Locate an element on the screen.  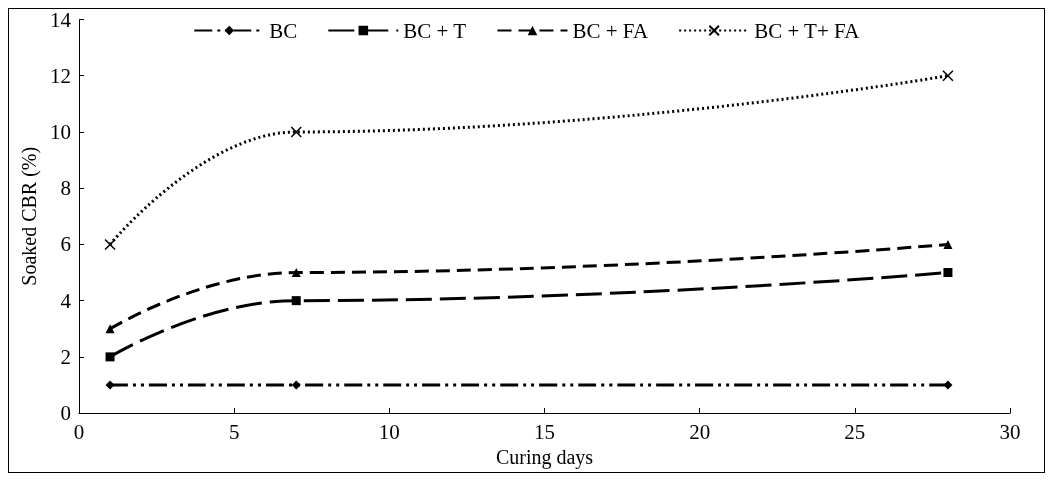
x-tick-label: 15 is located at coordinates (544, 431).